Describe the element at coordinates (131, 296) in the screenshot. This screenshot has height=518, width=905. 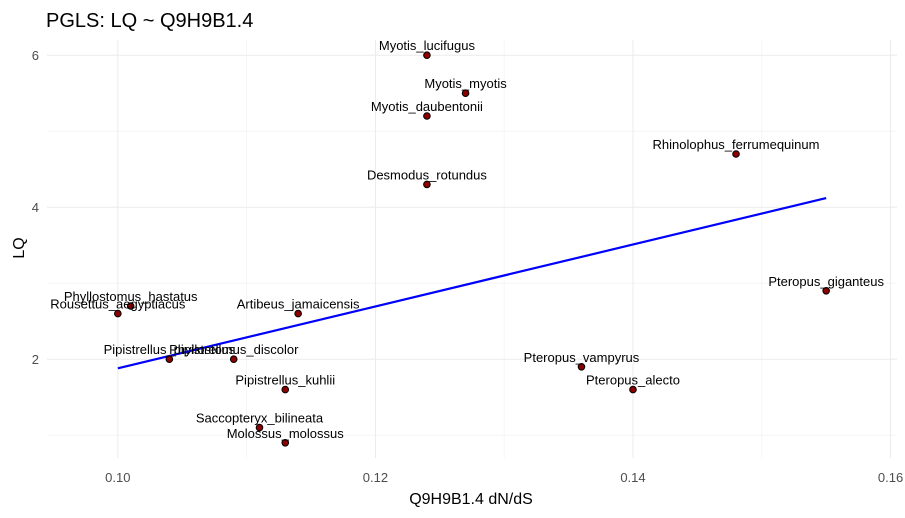
I see `point-label: Phyllostomus_hastatus` at that location.